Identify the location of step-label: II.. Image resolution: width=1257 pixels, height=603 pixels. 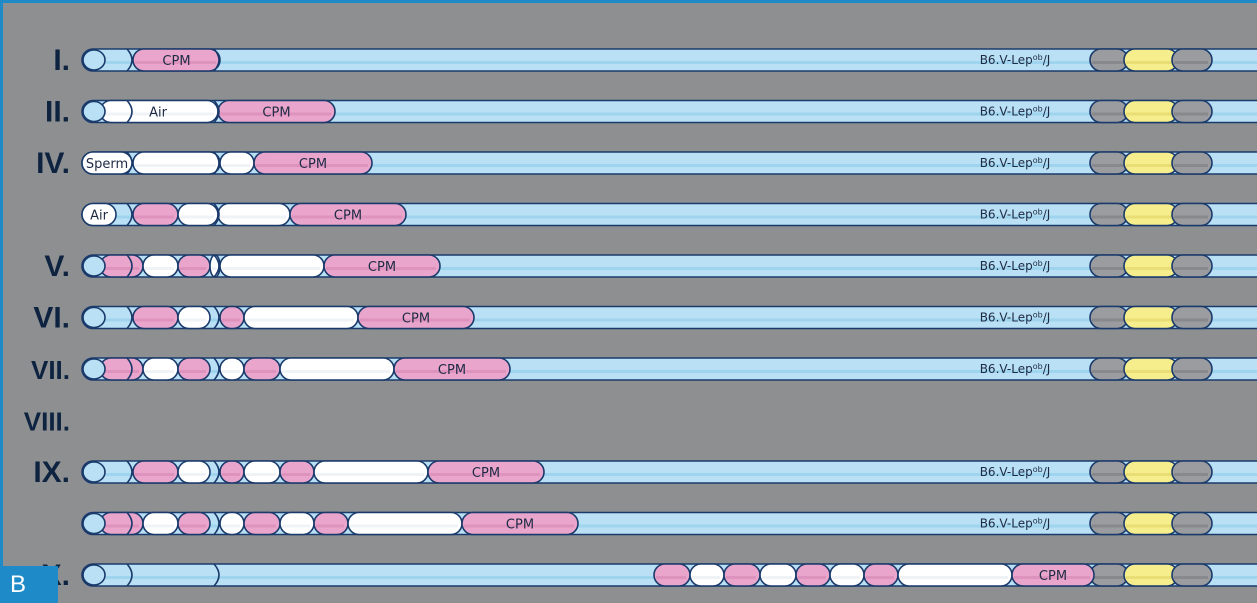
(57, 112).